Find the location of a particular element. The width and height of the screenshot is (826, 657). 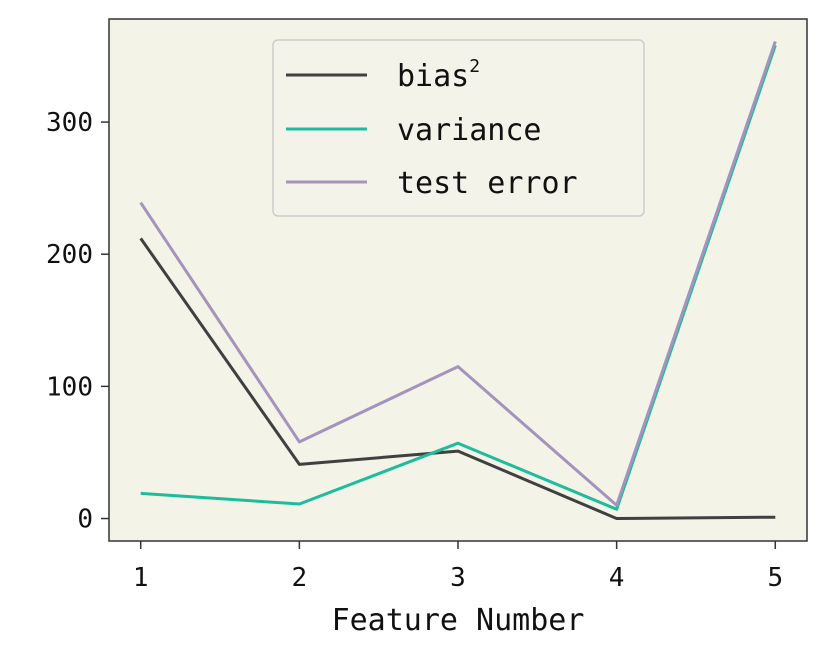

y-ticks: 0 100 200 300 is located at coordinates (77, 321).